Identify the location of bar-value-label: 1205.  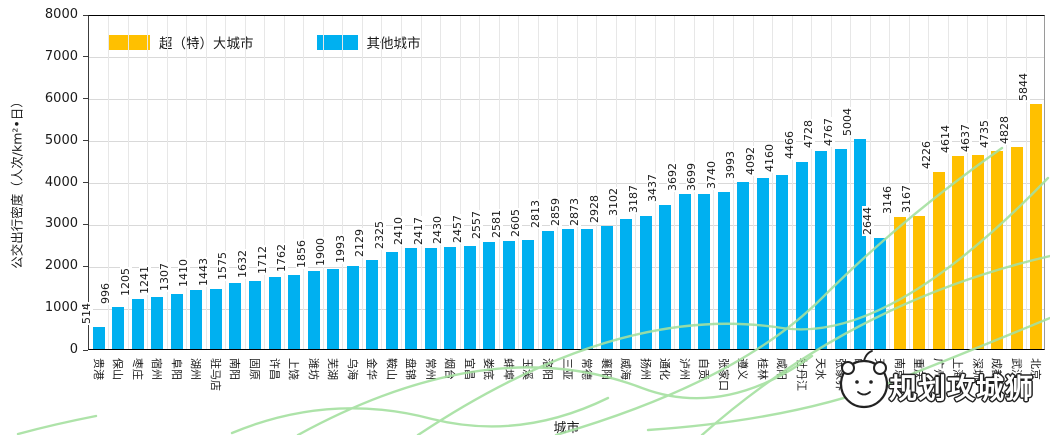
(125, 281).